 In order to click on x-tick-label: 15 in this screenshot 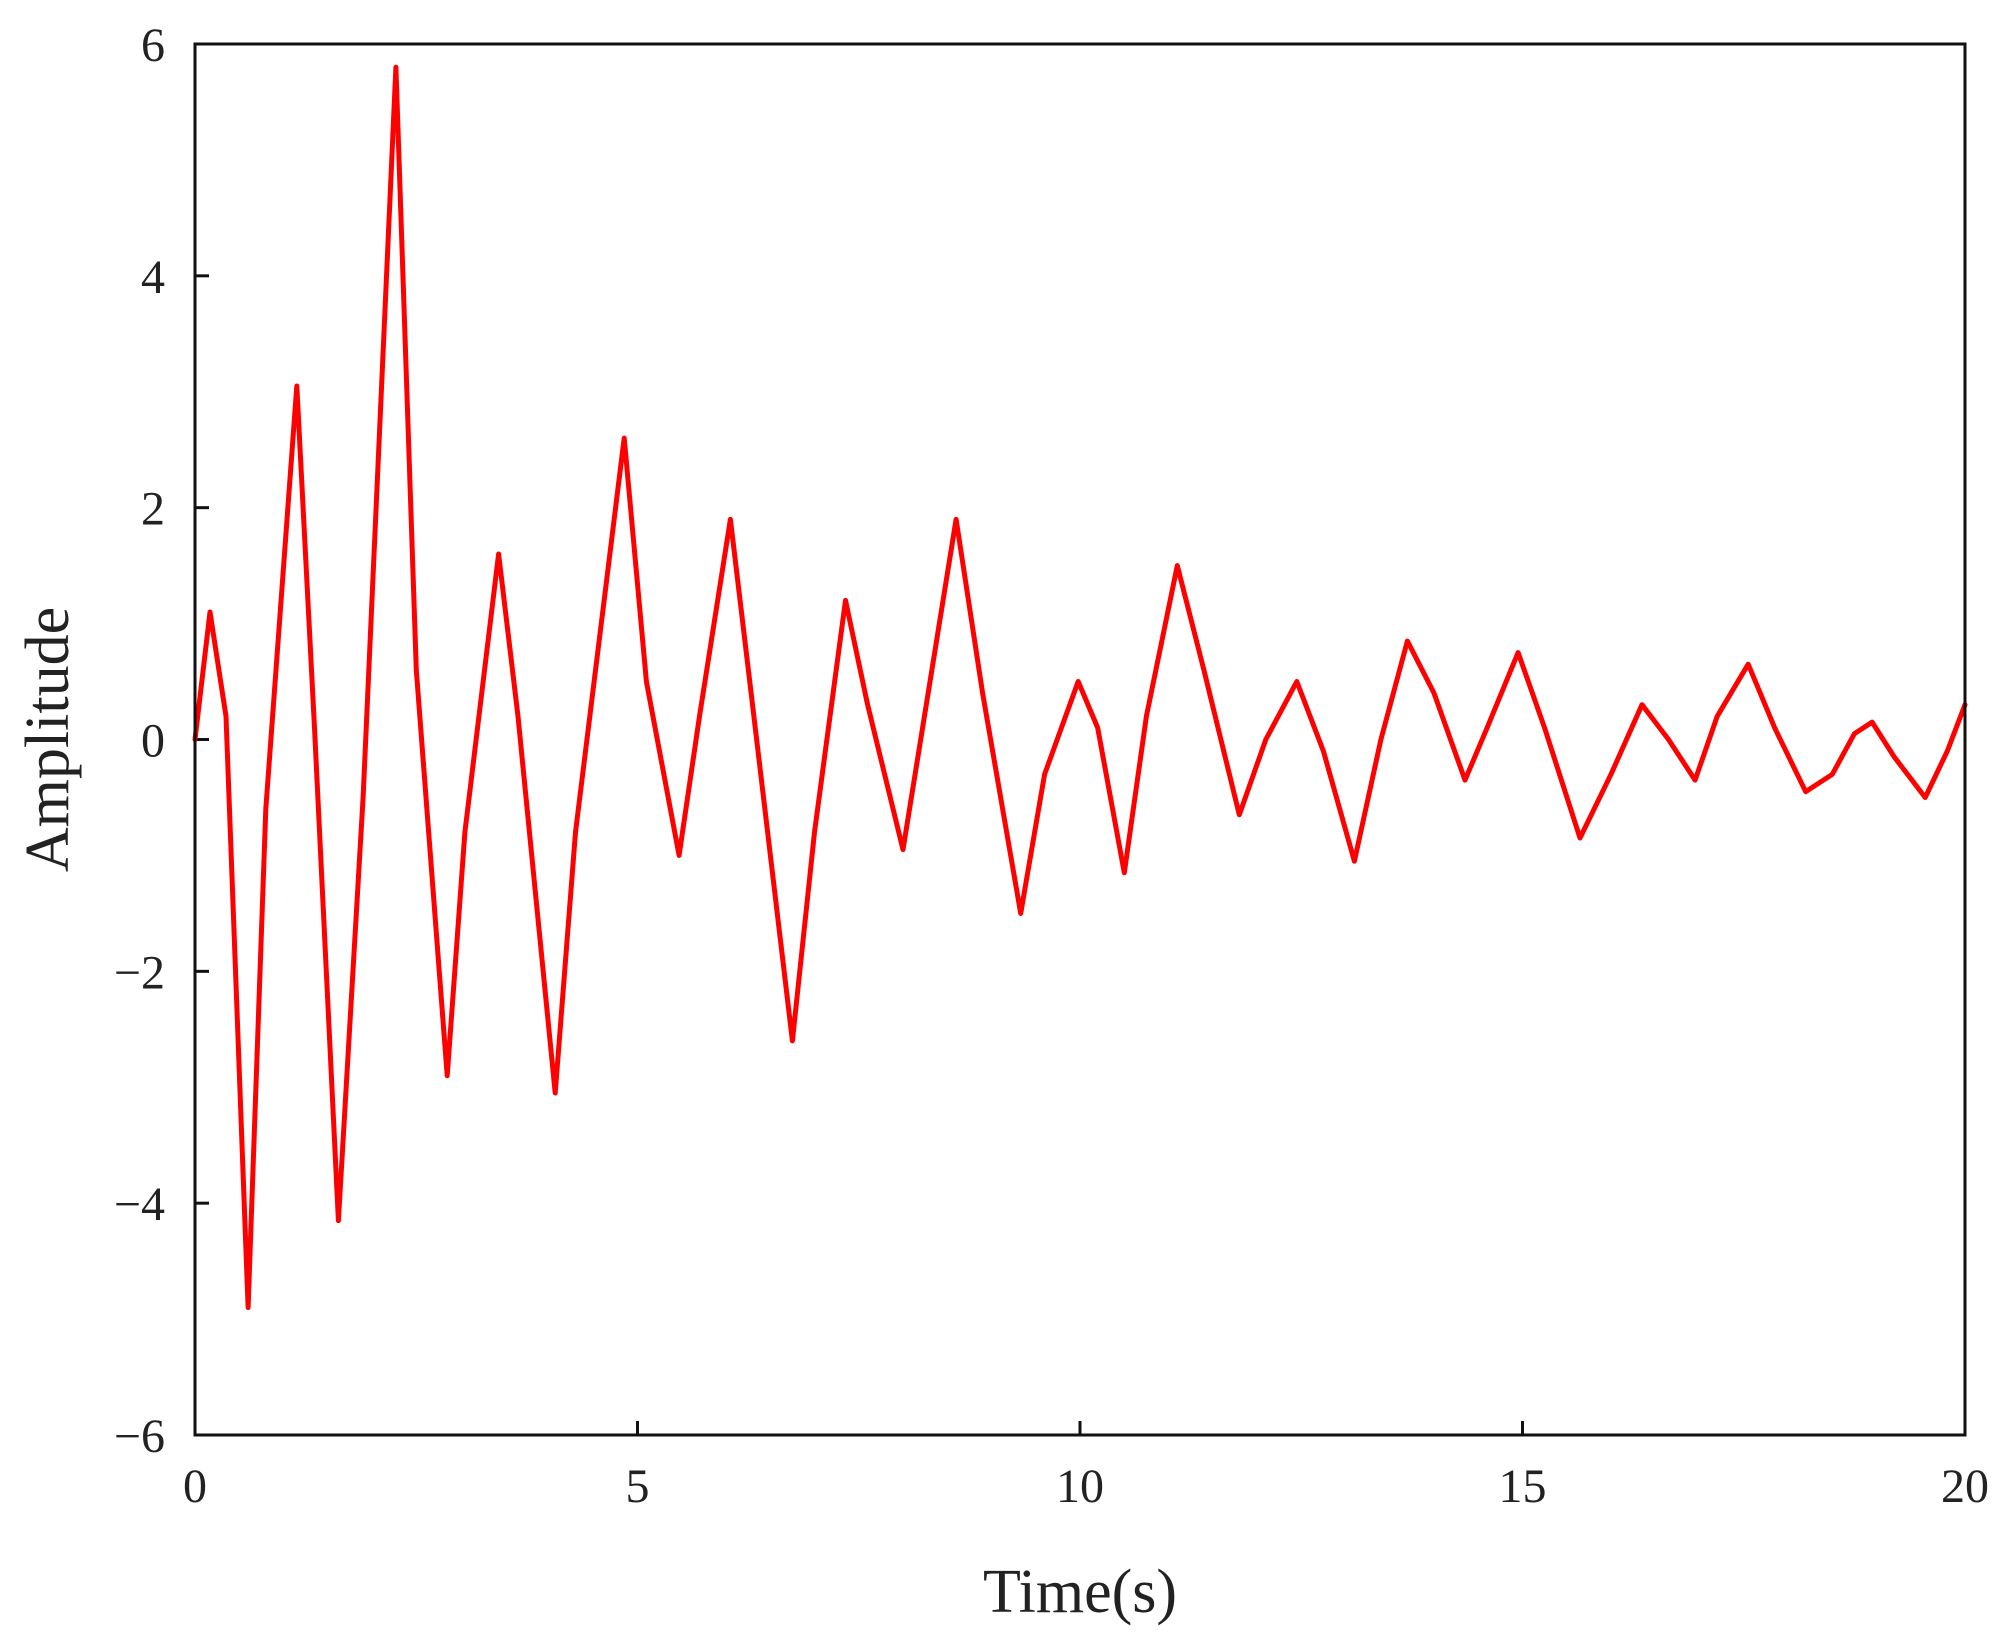, I will do `click(1523, 1486)`.